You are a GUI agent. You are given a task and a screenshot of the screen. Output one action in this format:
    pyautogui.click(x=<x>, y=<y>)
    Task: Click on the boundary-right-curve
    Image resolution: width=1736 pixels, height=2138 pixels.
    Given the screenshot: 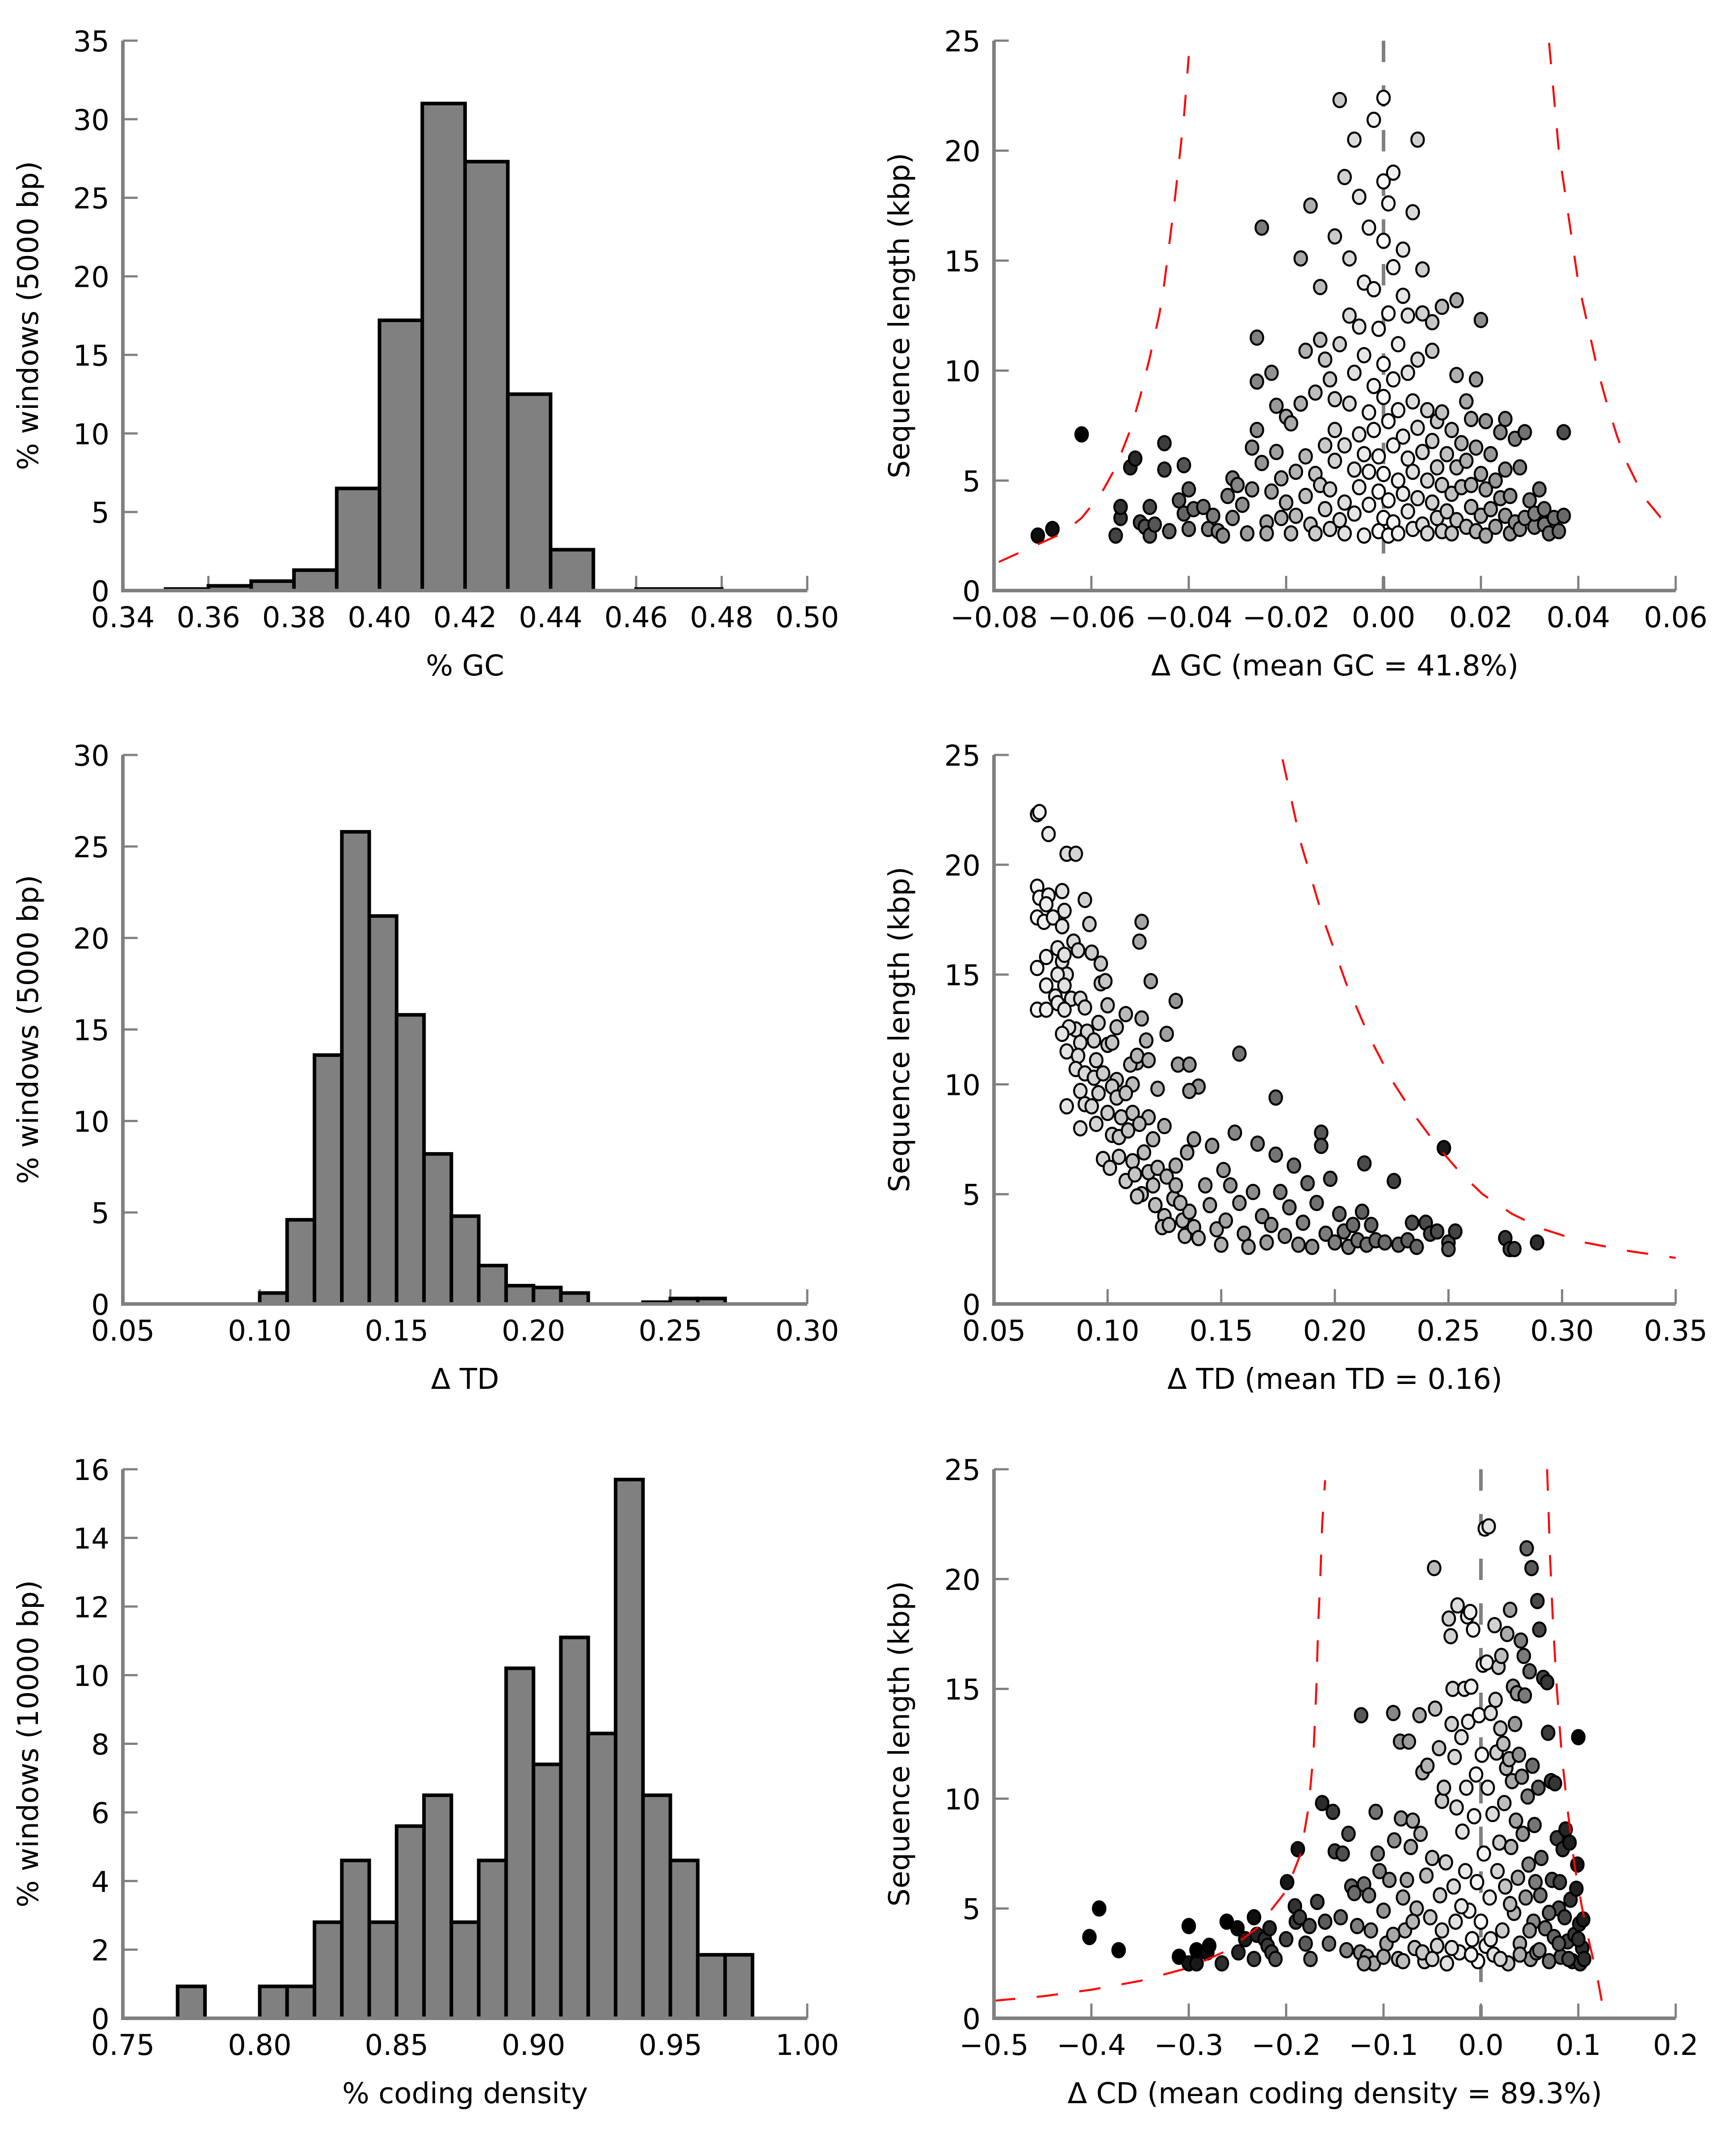 What is the action you would take?
    pyautogui.click(x=1605, y=281)
    